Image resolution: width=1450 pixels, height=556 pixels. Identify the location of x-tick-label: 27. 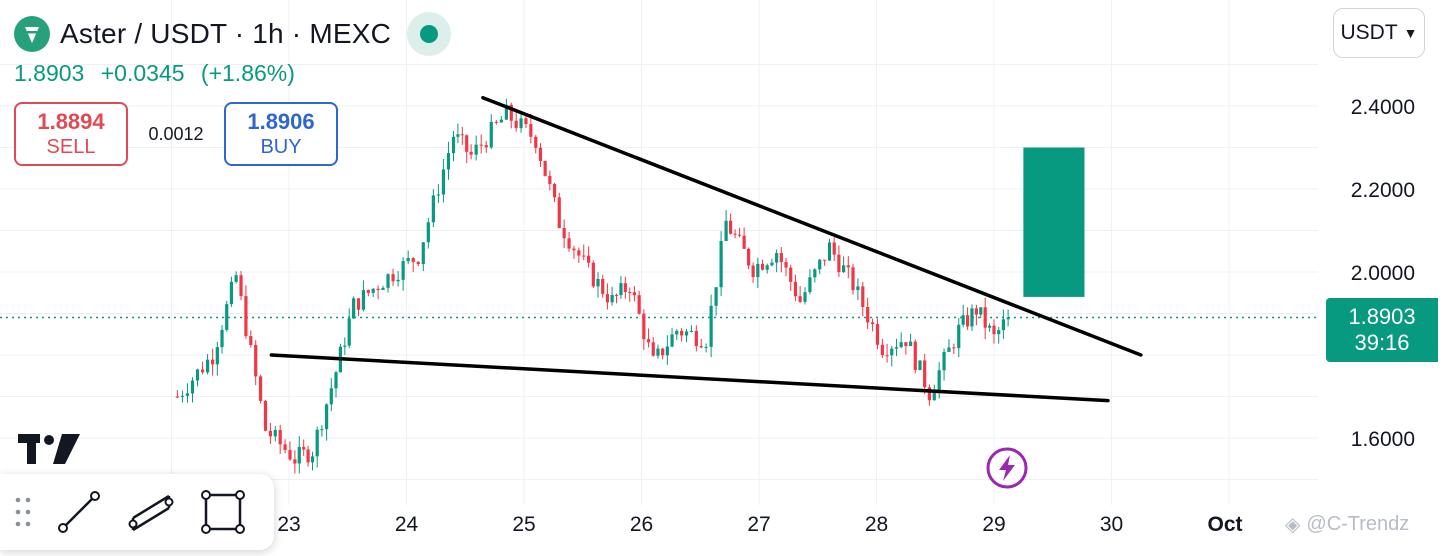
(758, 524).